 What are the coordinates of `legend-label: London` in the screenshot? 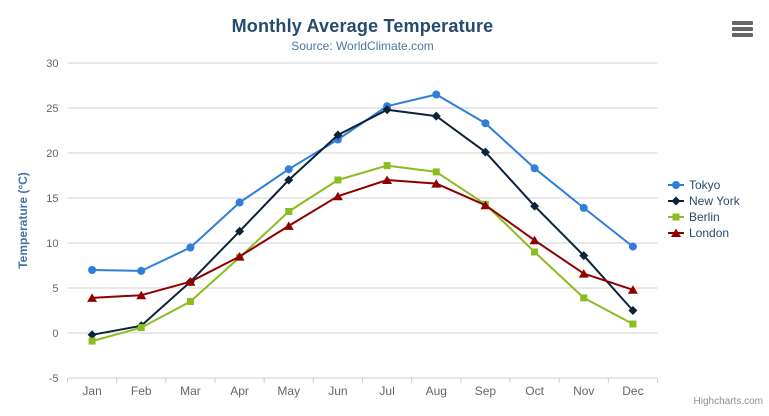 It's located at (709, 233).